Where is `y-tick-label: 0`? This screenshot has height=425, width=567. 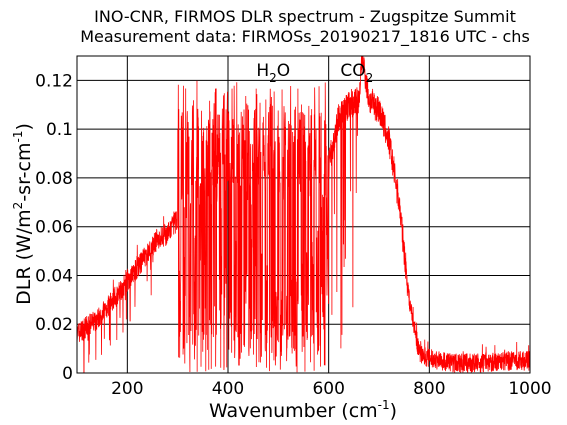 y-tick-label: 0 is located at coordinates (67, 374).